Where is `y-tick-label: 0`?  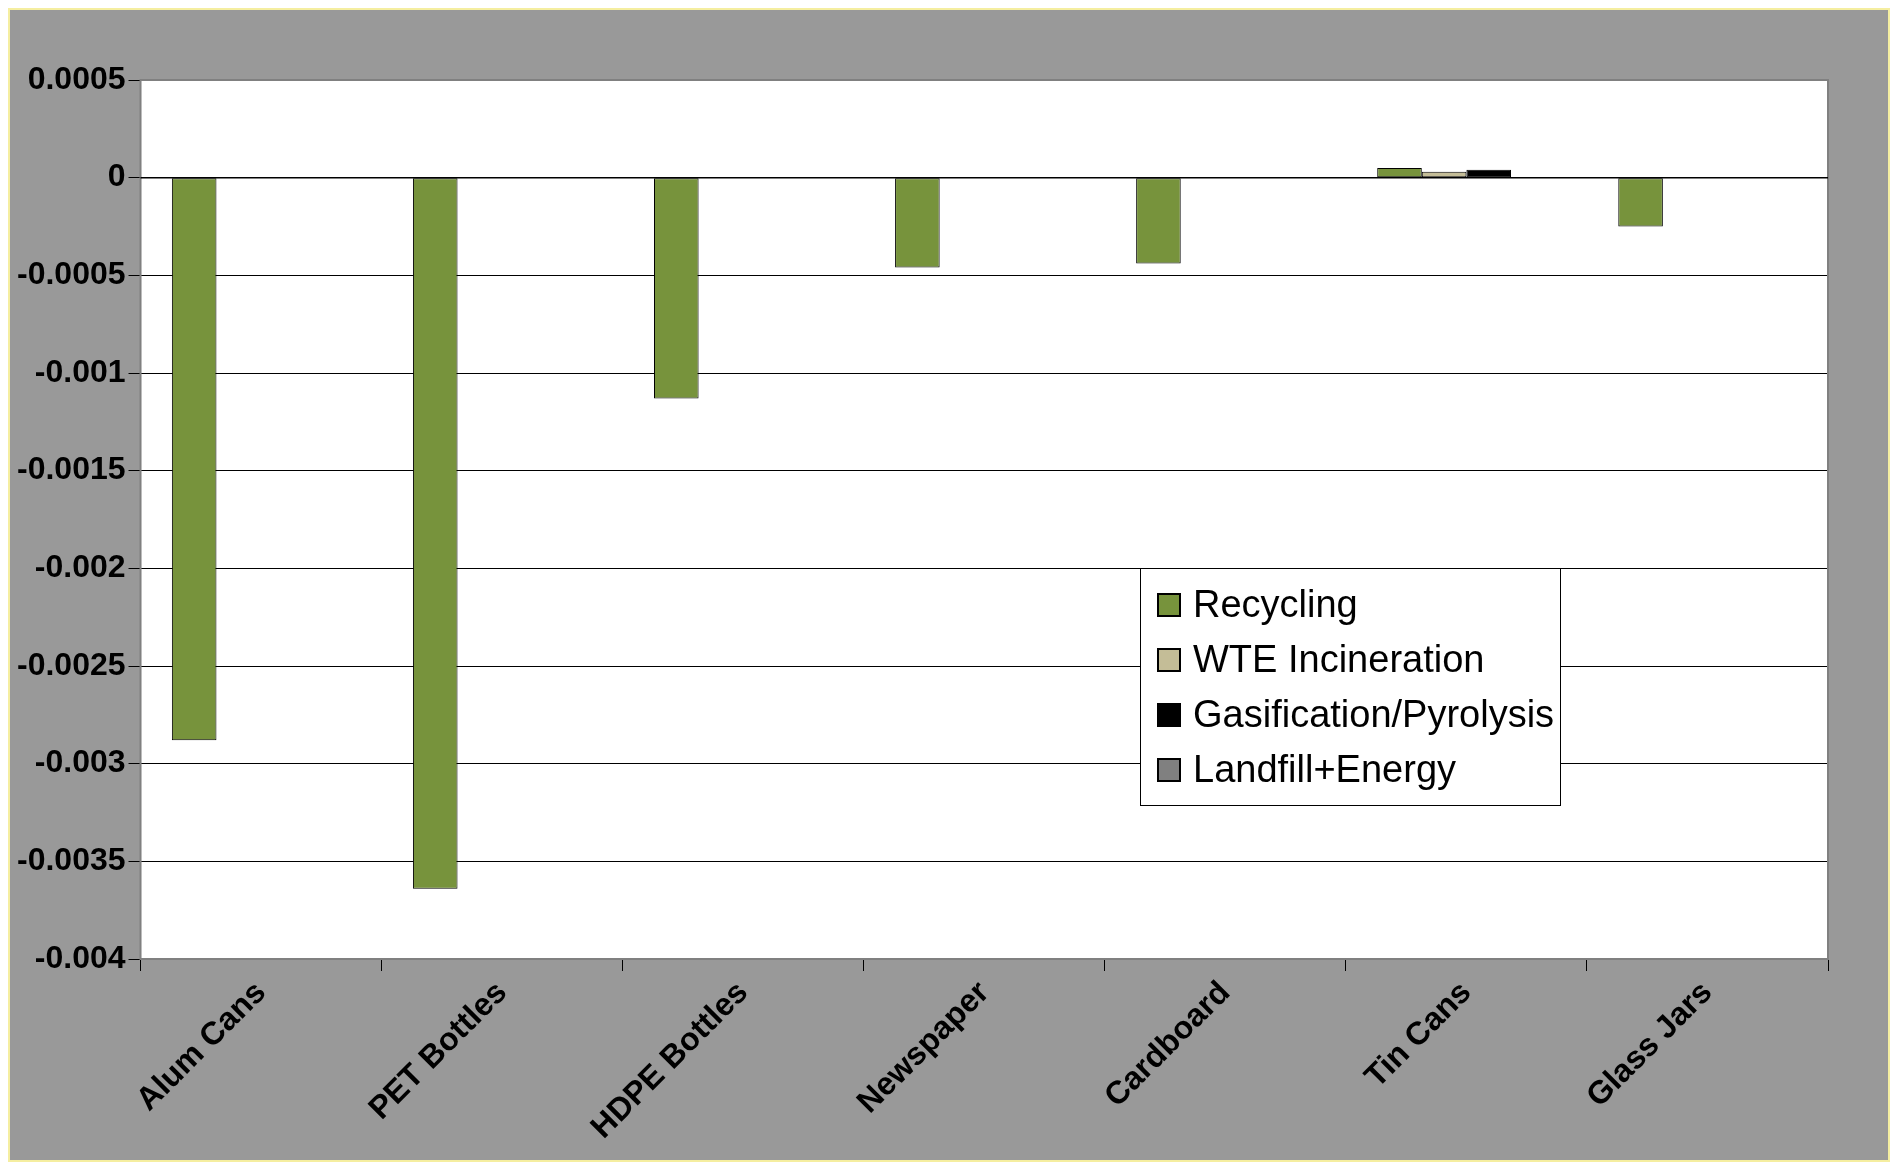 y-tick-label: 0 is located at coordinates (116, 175).